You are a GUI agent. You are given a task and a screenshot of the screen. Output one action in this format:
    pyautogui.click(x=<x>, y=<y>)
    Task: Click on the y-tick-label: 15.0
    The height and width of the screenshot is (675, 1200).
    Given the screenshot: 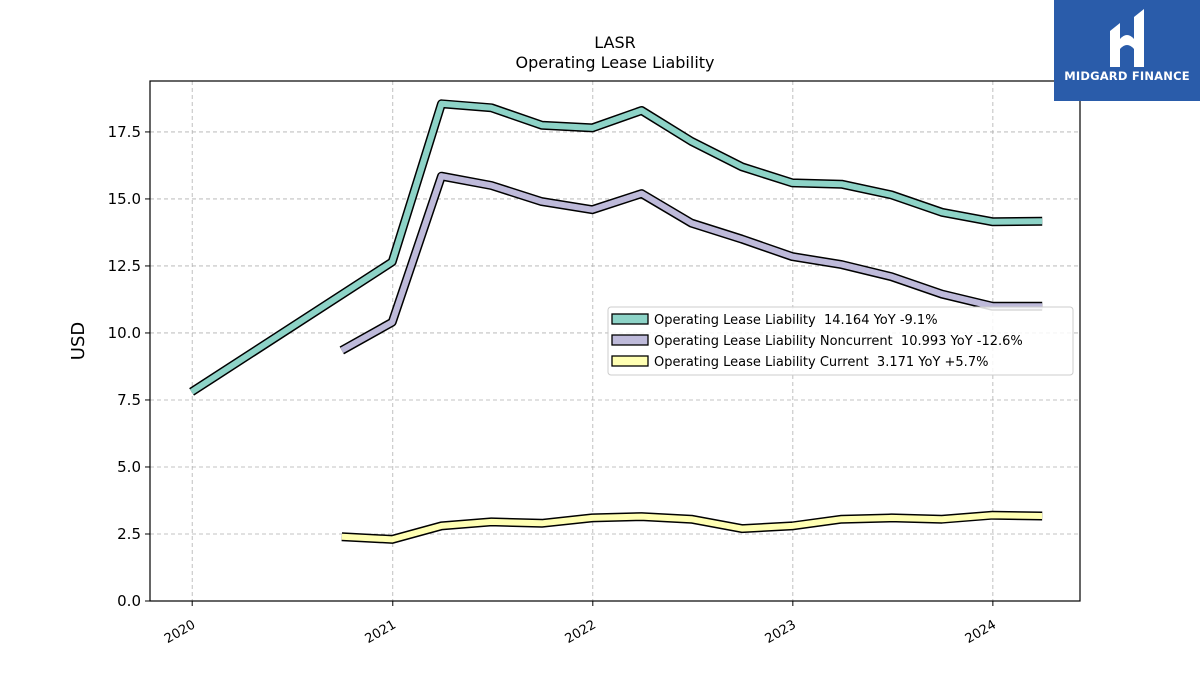 What is the action you would take?
    pyautogui.click(x=124, y=199)
    